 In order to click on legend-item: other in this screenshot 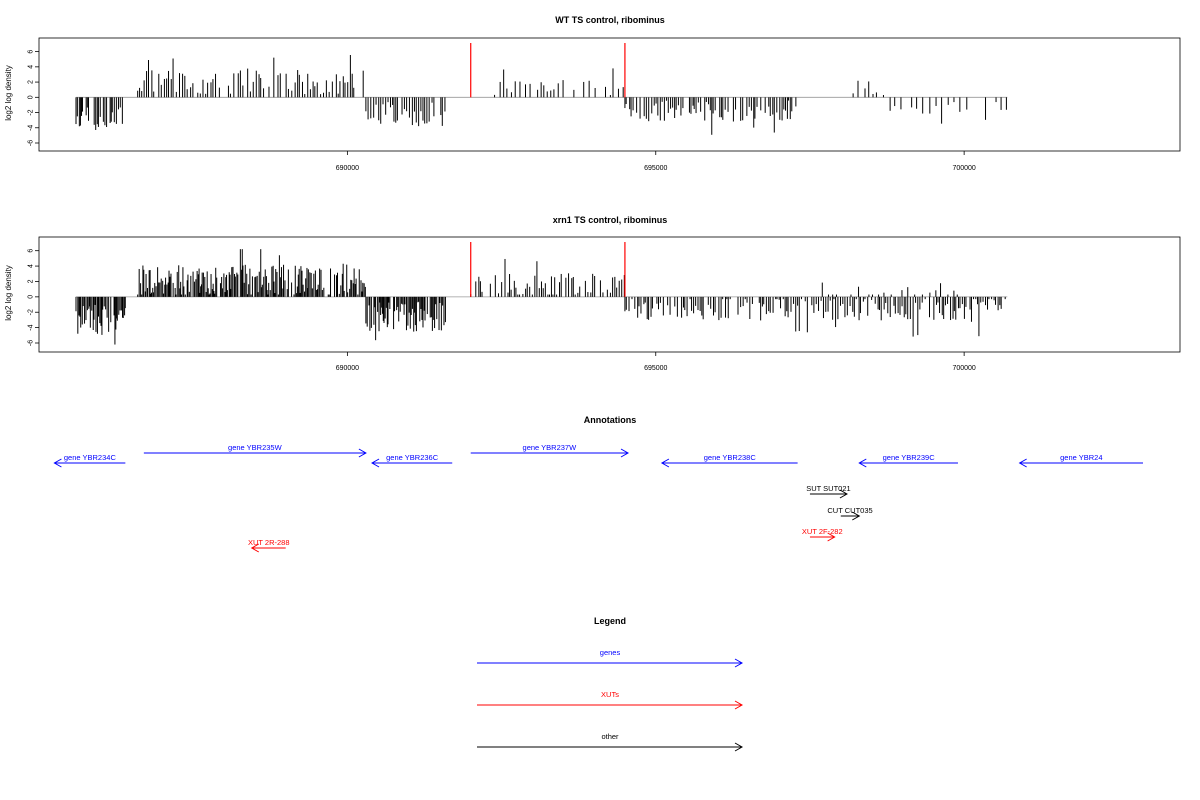, I will do `click(610, 742)`.